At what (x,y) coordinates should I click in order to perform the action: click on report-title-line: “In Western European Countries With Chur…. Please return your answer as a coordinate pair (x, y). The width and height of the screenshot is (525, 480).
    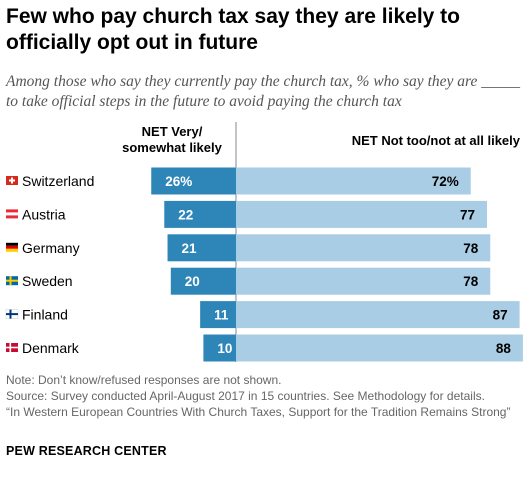
    Looking at the image, I should click on (258, 412).